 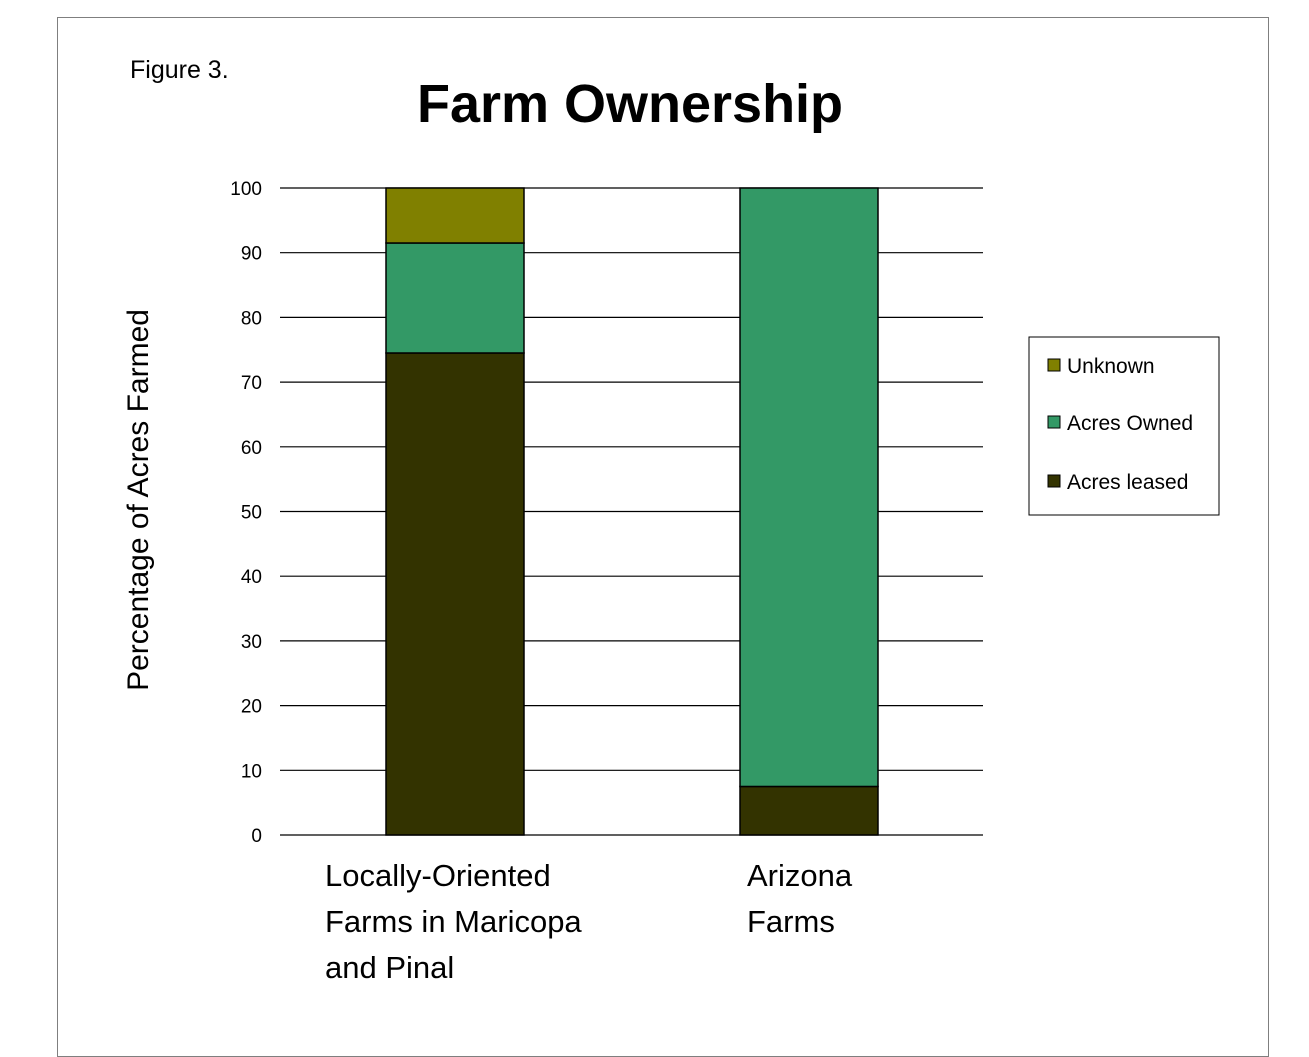 What do you see at coordinates (251, 513) in the screenshot?
I see `y-tick-label: 50` at bounding box center [251, 513].